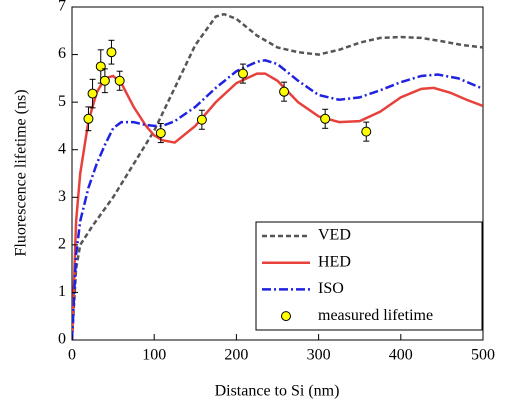 This screenshot has height=418, width=505. Describe the element at coordinates (62, 196) in the screenshot. I see `y-tick-label: 3` at that location.